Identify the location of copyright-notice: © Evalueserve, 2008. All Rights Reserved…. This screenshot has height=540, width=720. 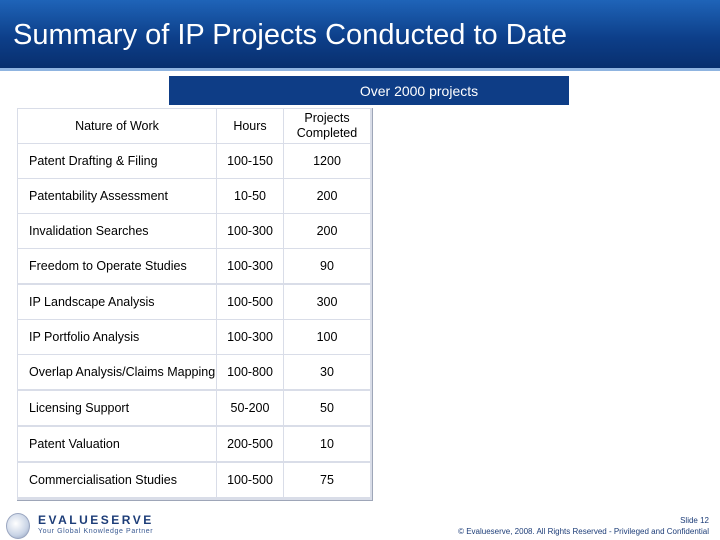
(583, 531).